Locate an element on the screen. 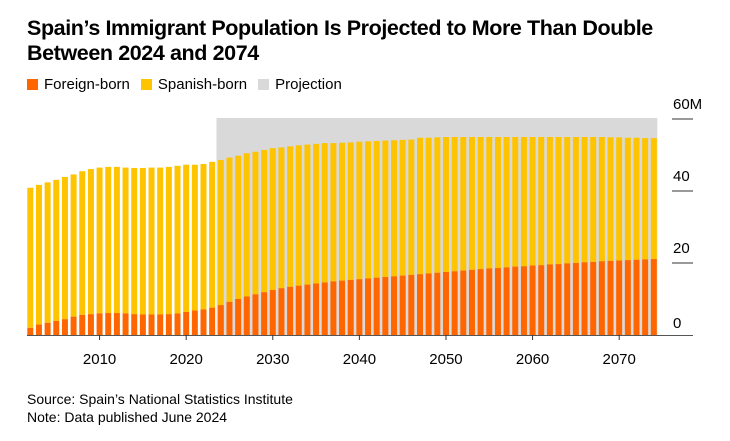  data-note: Note: Data published June 2024 is located at coordinates (127, 417).